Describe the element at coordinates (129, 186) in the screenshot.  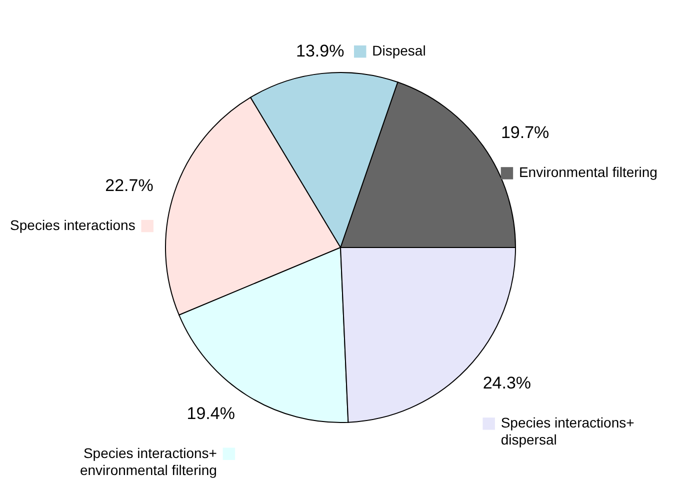
I see `data-label: 22.7%` at that location.